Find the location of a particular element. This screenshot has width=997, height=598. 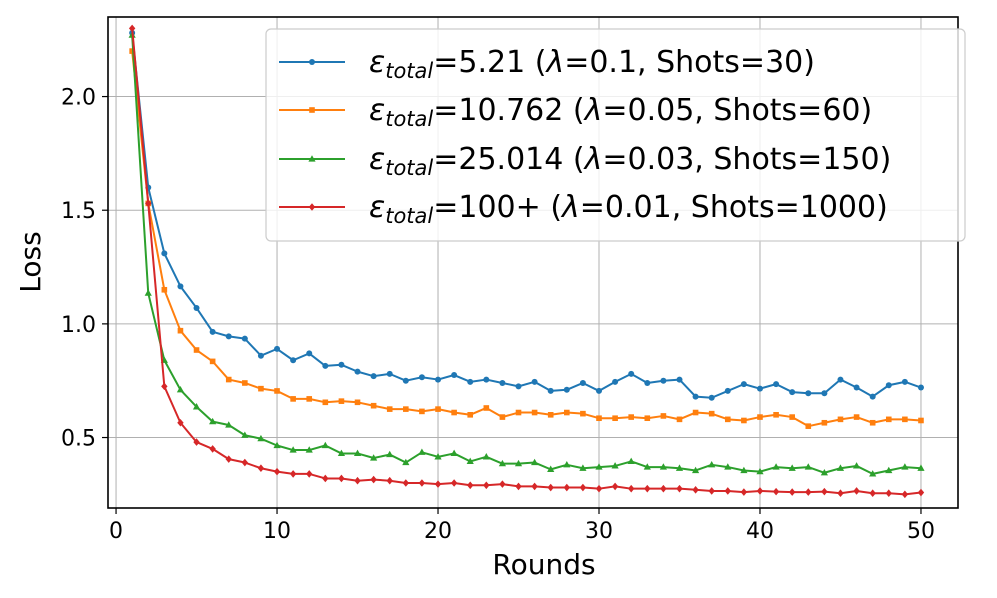

y-tick-label: 1.5 is located at coordinates (78, 211).